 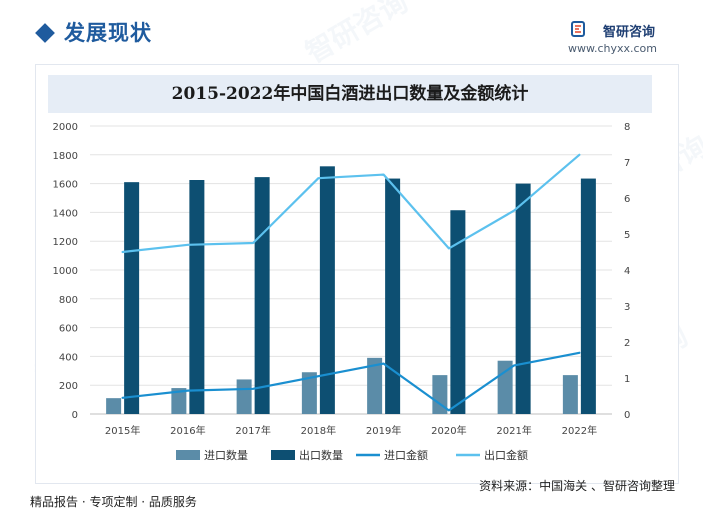 What do you see at coordinates (627, 379) in the screenshot?
I see `right-axis-tick-label: 1` at bounding box center [627, 379].